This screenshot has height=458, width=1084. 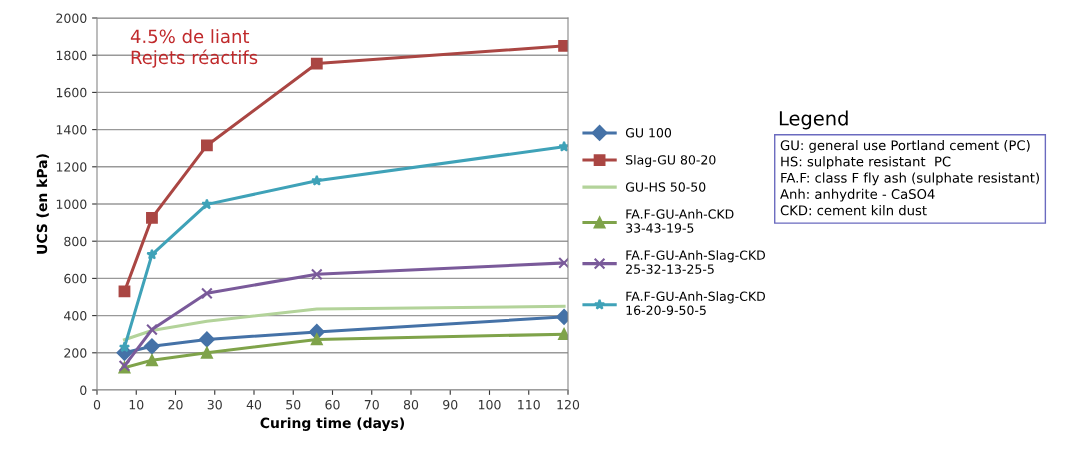 What do you see at coordinates (696, 262) in the screenshot?
I see `legend-label: FA.F-GU-Anh-Slag-CKD 25-32-13-25-5` at bounding box center [696, 262].